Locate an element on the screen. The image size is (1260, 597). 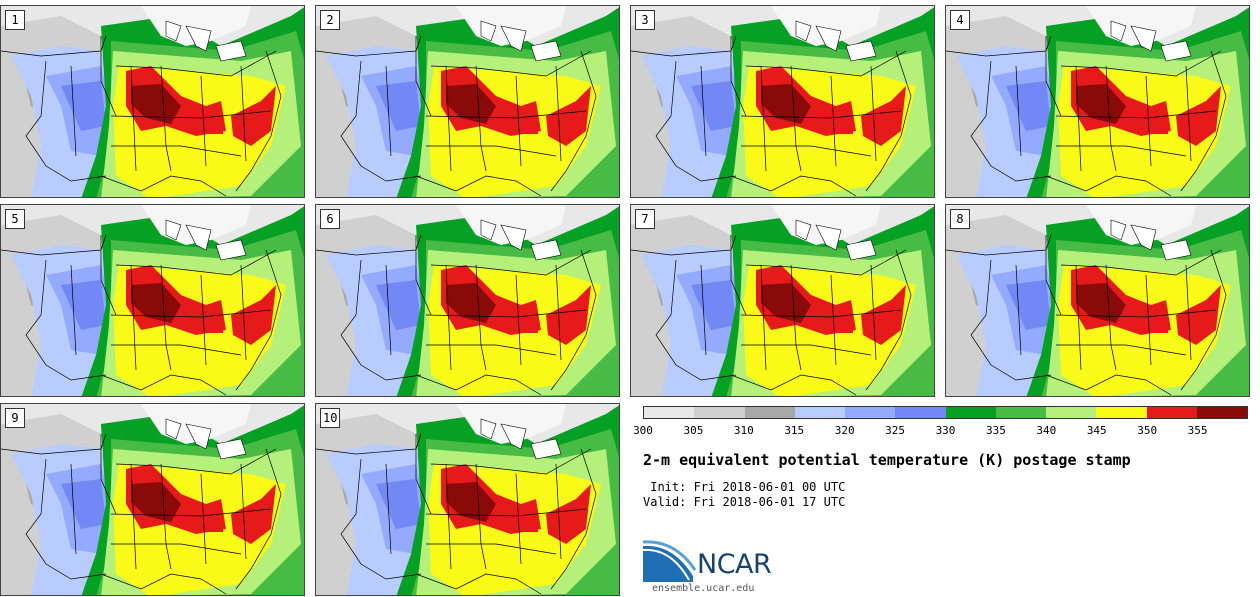
colorbar-tick-label: 345 is located at coordinates (1096, 430).